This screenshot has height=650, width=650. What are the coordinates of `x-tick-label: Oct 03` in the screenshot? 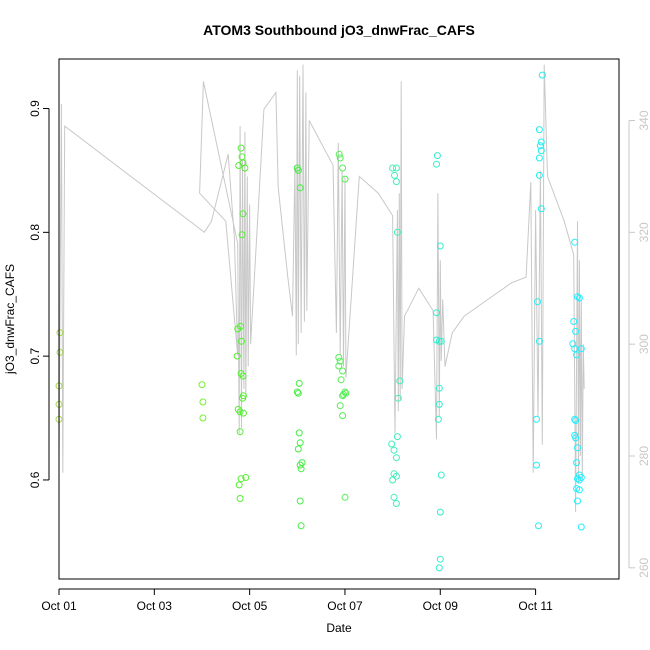 It's located at (155, 606).